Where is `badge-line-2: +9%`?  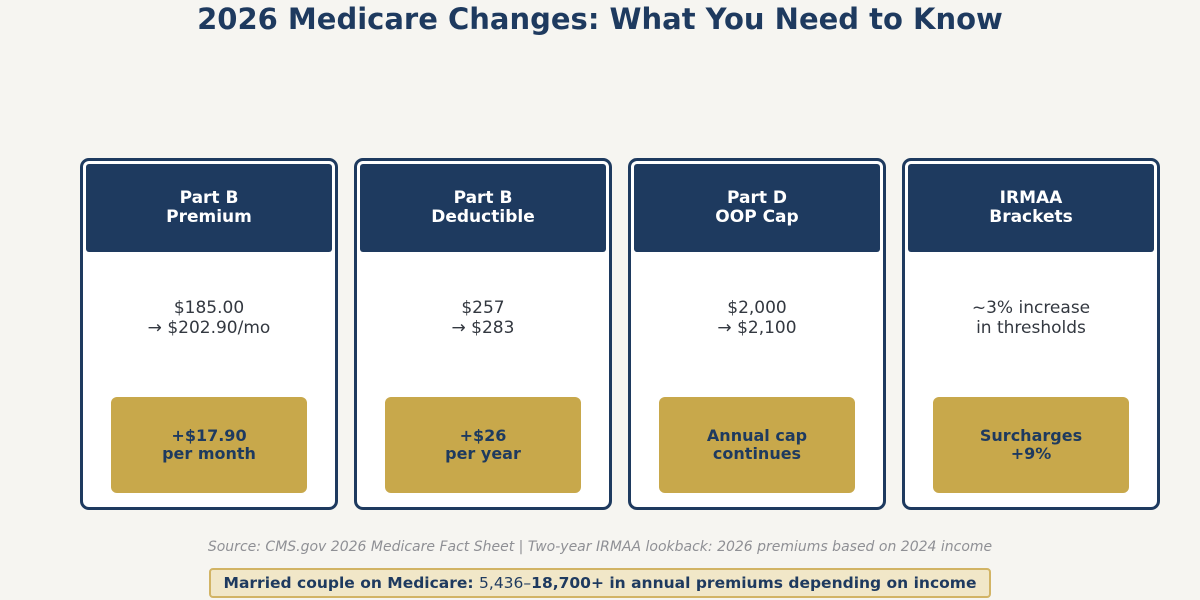 badge-line-2: +9% is located at coordinates (1031, 453).